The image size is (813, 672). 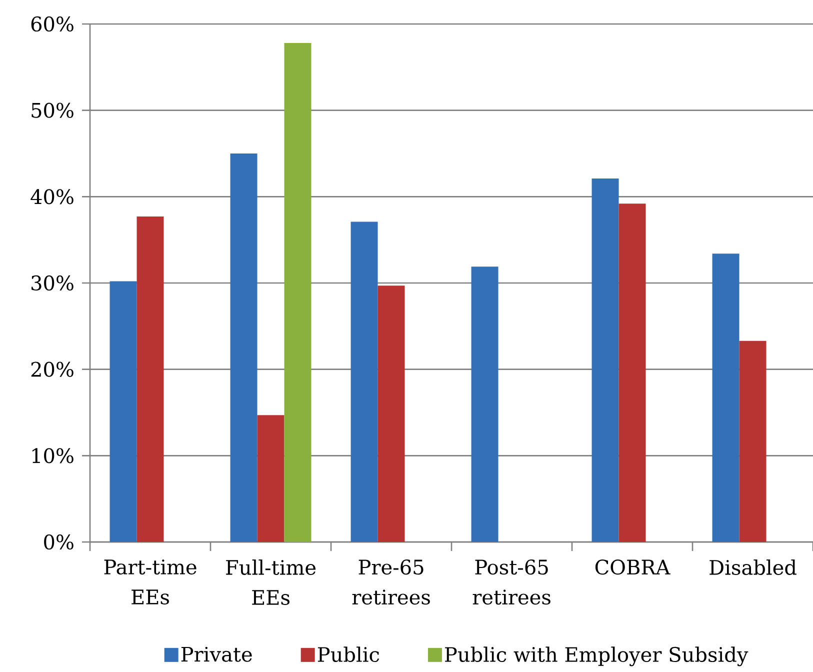 What do you see at coordinates (632, 567) in the screenshot?
I see `x-tick-label: COBRA` at bounding box center [632, 567].